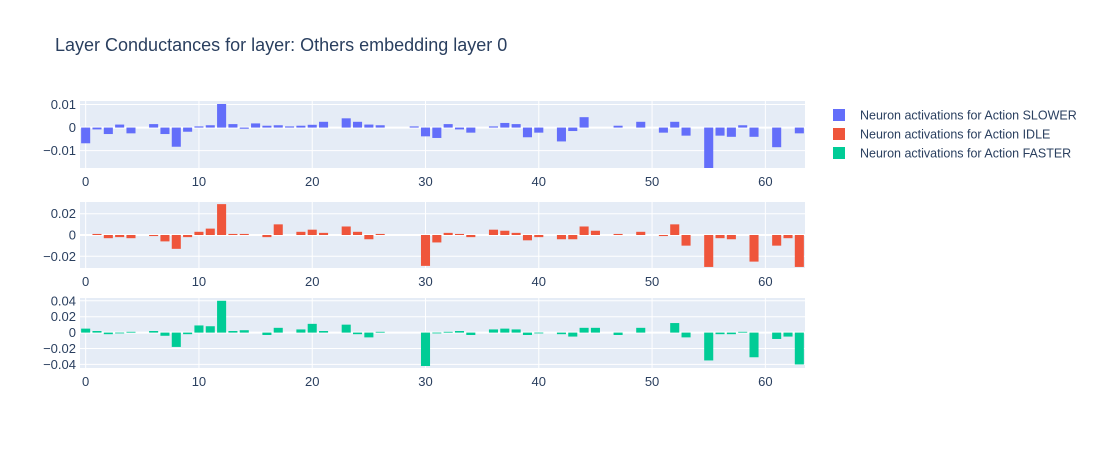 This screenshot has width=1109, height=450. I want to click on legend-item-3: Neuron activations for Action FASTER, so click(952, 154).